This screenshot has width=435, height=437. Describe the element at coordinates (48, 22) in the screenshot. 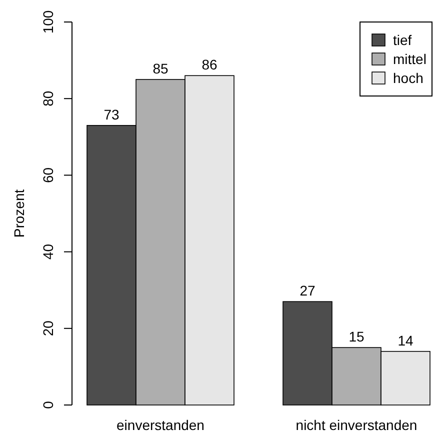

I see `y-tick-label: 100` at that location.